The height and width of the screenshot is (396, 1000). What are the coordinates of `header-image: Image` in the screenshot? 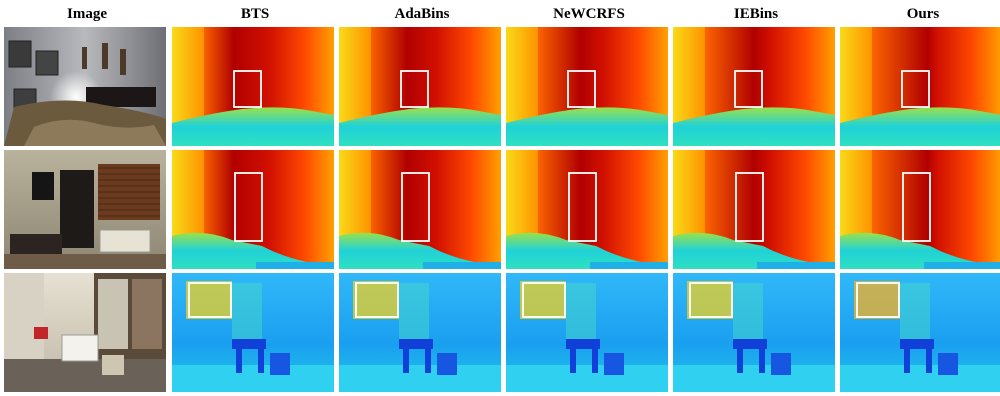 It's located at (87, 14).